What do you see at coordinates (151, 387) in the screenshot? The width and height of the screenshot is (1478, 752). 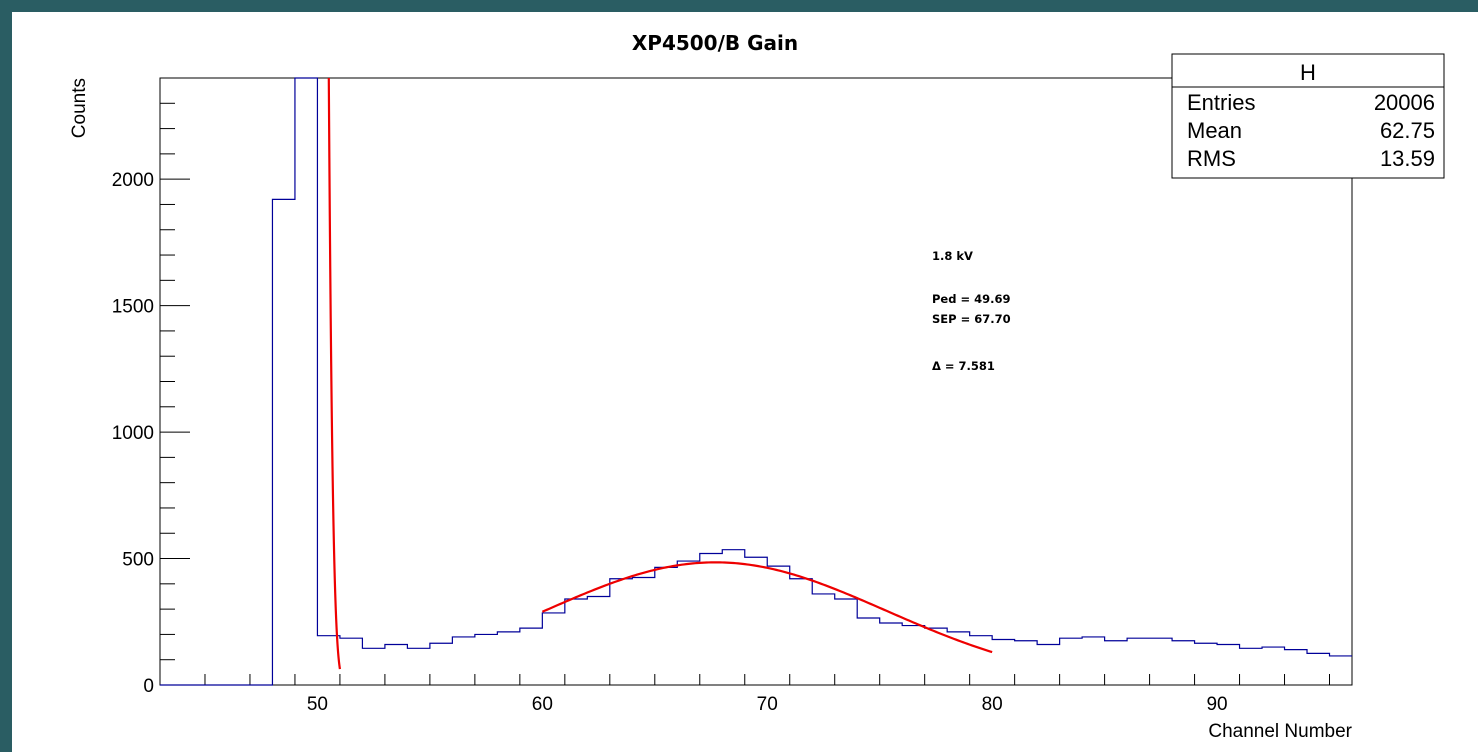 I see `y-axis: 0 500 1000 1500 2000` at bounding box center [151, 387].